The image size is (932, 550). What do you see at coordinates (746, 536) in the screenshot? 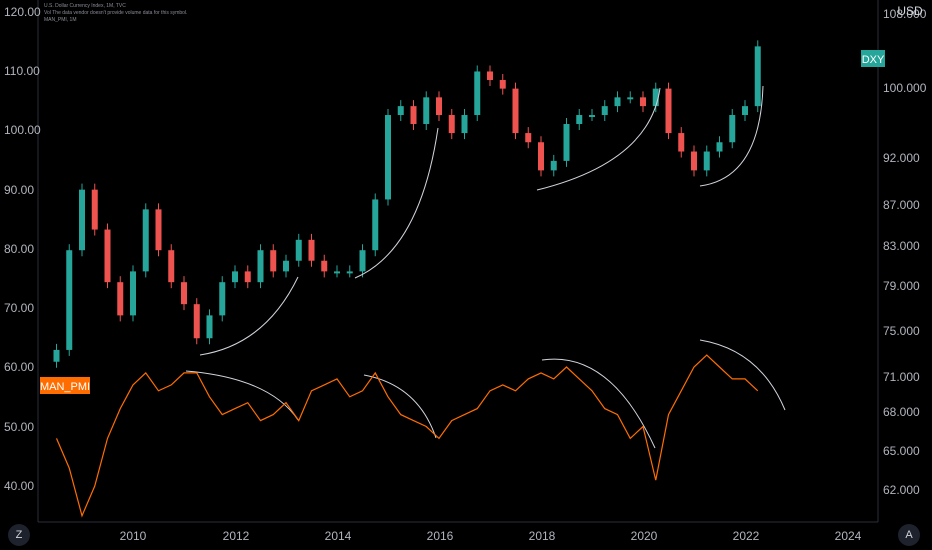
I see `time-tick-label: 2022` at bounding box center [746, 536].